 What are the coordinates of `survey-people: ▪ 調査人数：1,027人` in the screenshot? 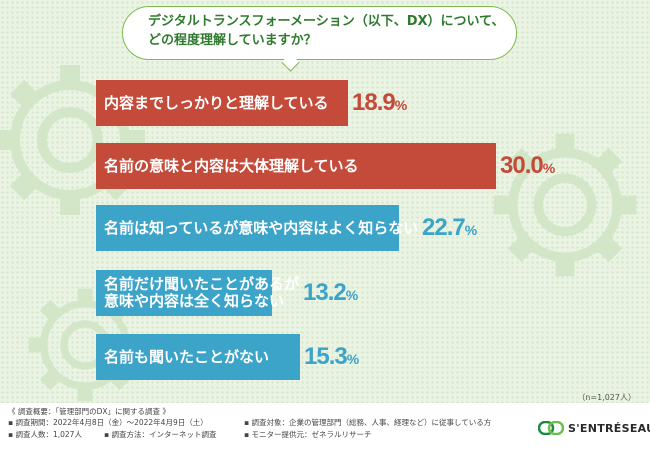 It's located at (45, 434).